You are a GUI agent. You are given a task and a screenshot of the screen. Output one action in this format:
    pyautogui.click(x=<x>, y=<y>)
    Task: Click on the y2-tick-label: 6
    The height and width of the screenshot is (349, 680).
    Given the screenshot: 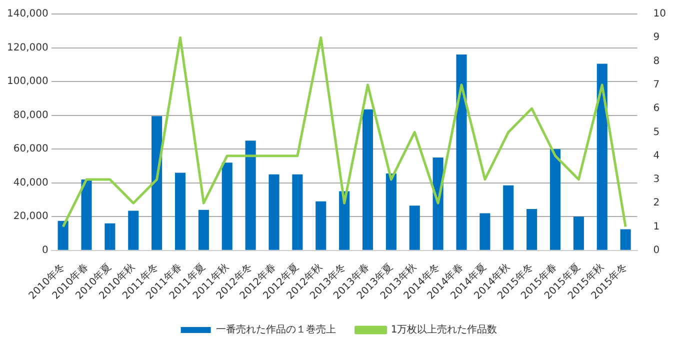 What is the action you would take?
    pyautogui.click(x=656, y=108)
    